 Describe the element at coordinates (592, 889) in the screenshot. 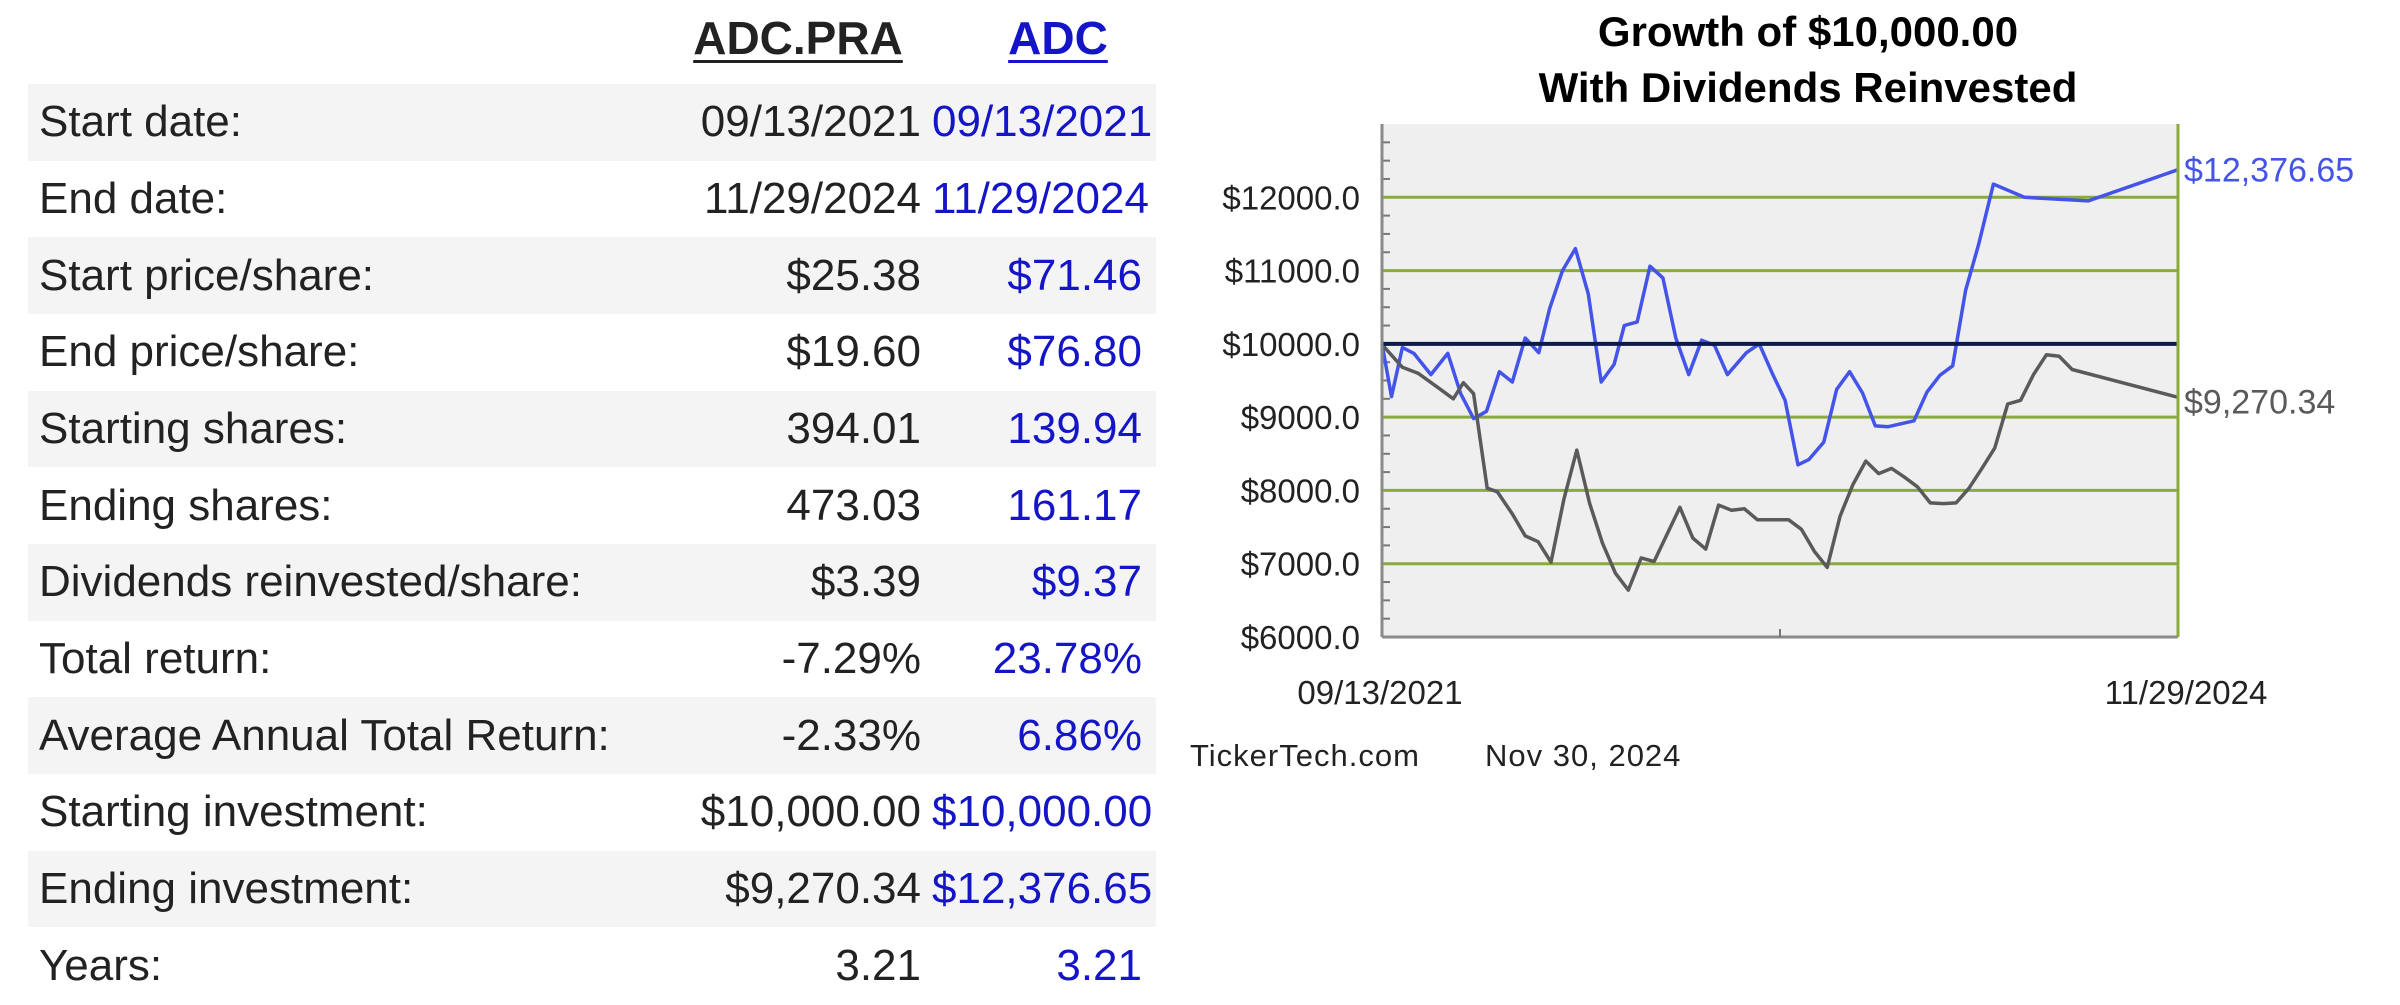

I see `table-row-ending-investment: Ending investment: $9,270.34 $12,376.65` at that location.